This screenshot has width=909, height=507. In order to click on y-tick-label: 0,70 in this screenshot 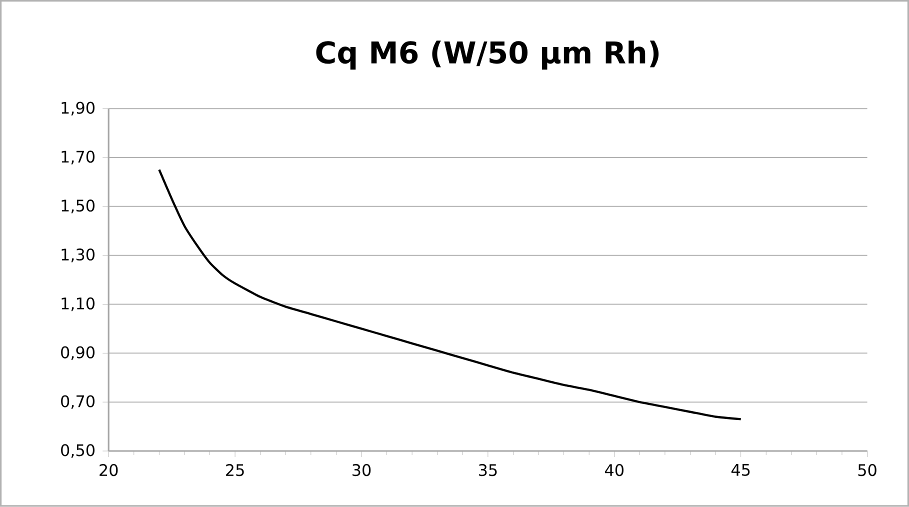, I will do `click(78, 402)`.